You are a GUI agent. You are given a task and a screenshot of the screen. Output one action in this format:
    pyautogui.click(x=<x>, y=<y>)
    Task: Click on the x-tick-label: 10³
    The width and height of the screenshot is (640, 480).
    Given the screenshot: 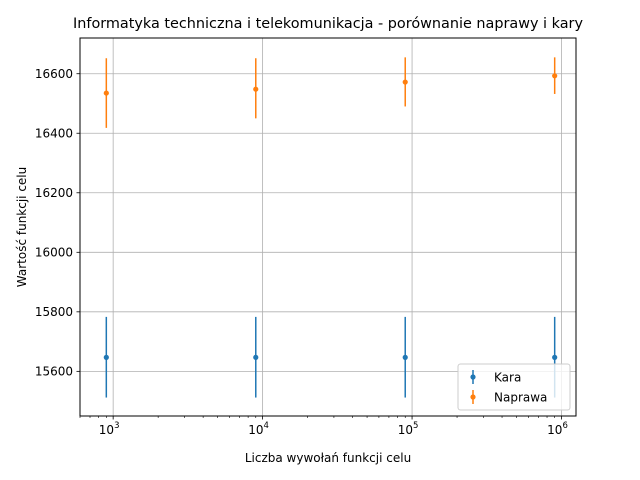 What is the action you would take?
    pyautogui.click(x=109, y=429)
    